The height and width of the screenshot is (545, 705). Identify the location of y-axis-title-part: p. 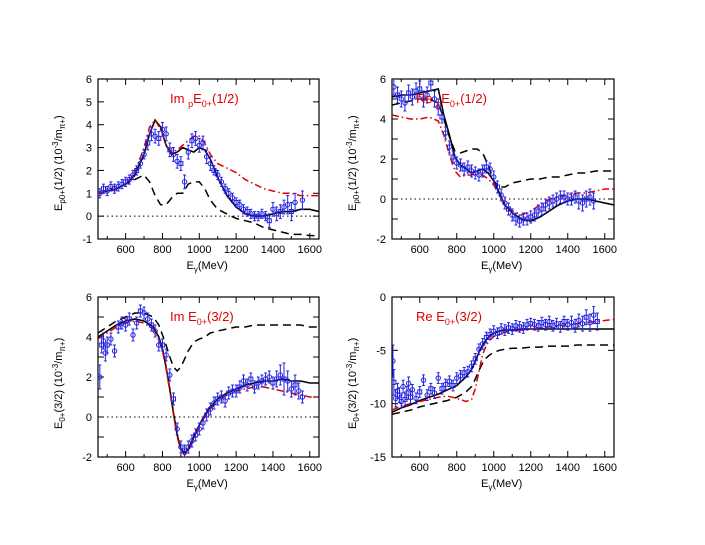
(356, 201).